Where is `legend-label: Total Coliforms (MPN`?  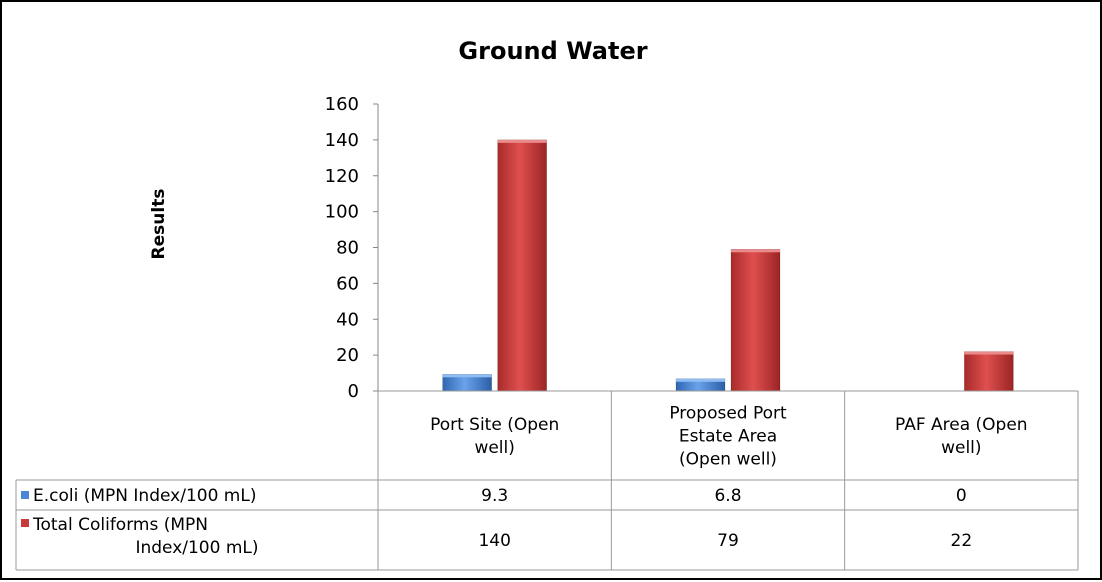 legend-label: Total Coliforms (MPN is located at coordinates (120, 525).